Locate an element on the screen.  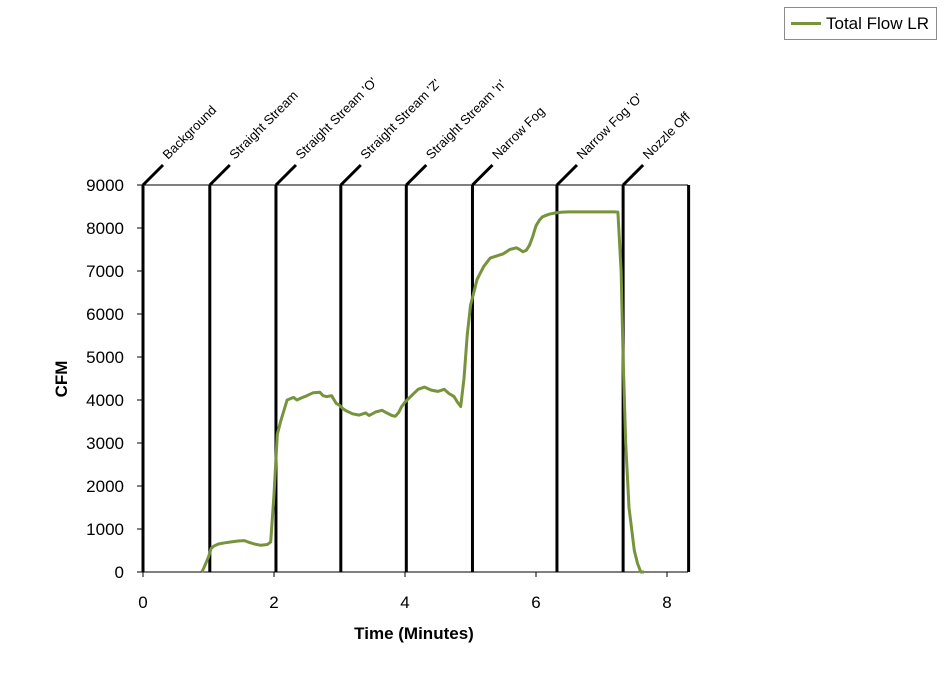
x-tick-label: 0 is located at coordinates (142, 602).